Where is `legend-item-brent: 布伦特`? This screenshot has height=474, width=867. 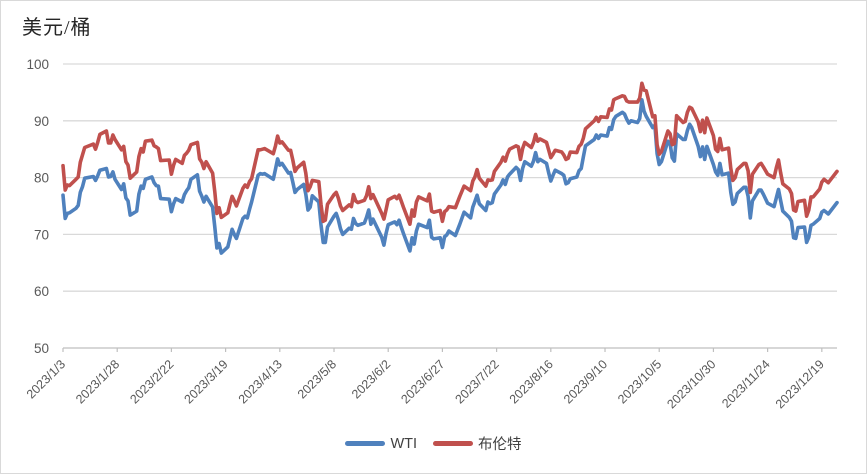 legend-item-brent: 布伦特 is located at coordinates (477, 443).